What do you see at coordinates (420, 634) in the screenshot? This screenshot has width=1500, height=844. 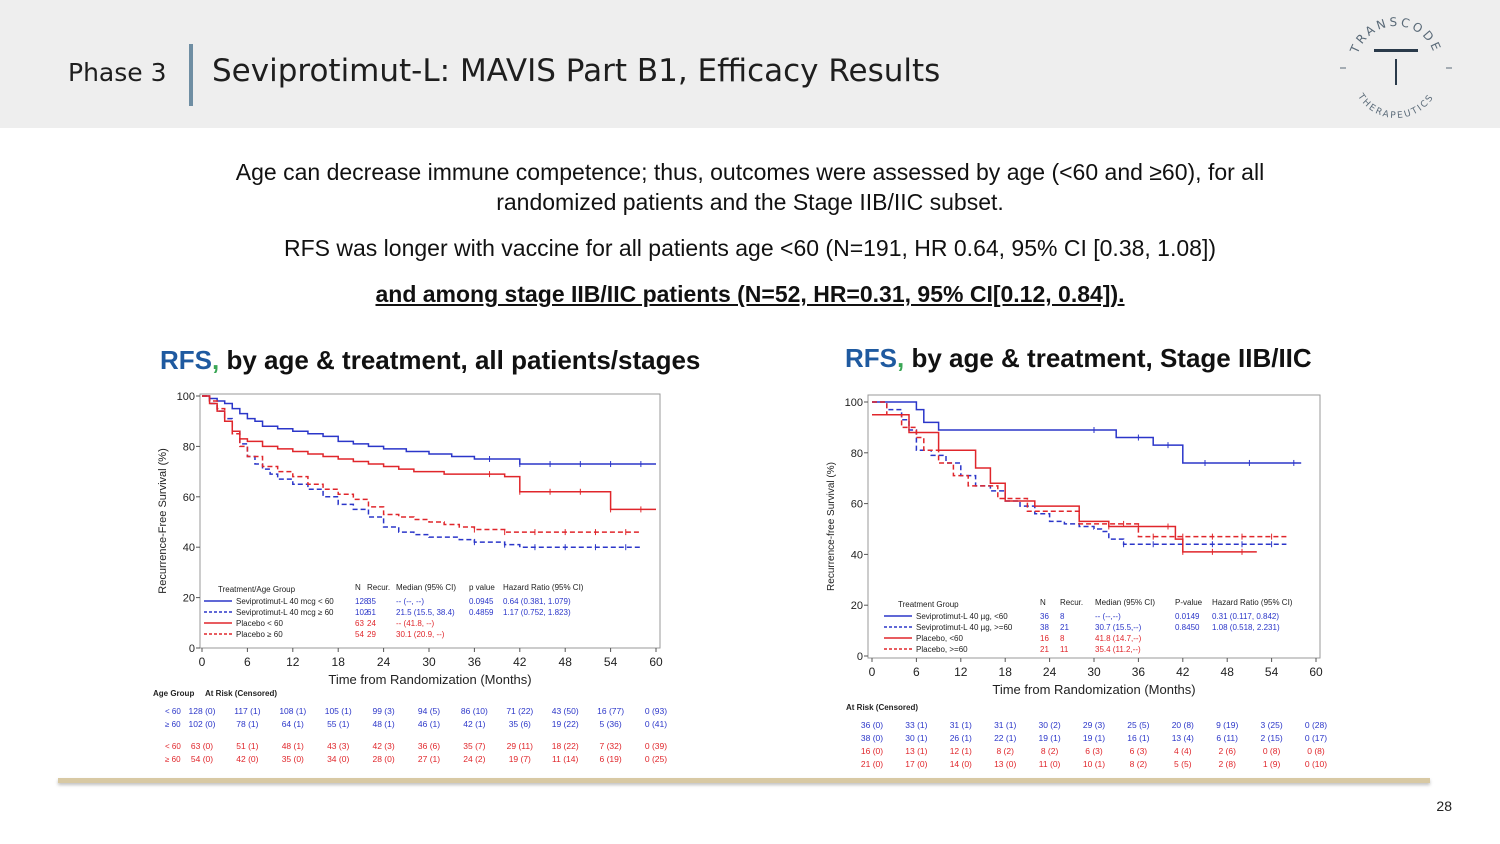 I see `legend-median: 30.1 (20.9, --)` at bounding box center [420, 634].